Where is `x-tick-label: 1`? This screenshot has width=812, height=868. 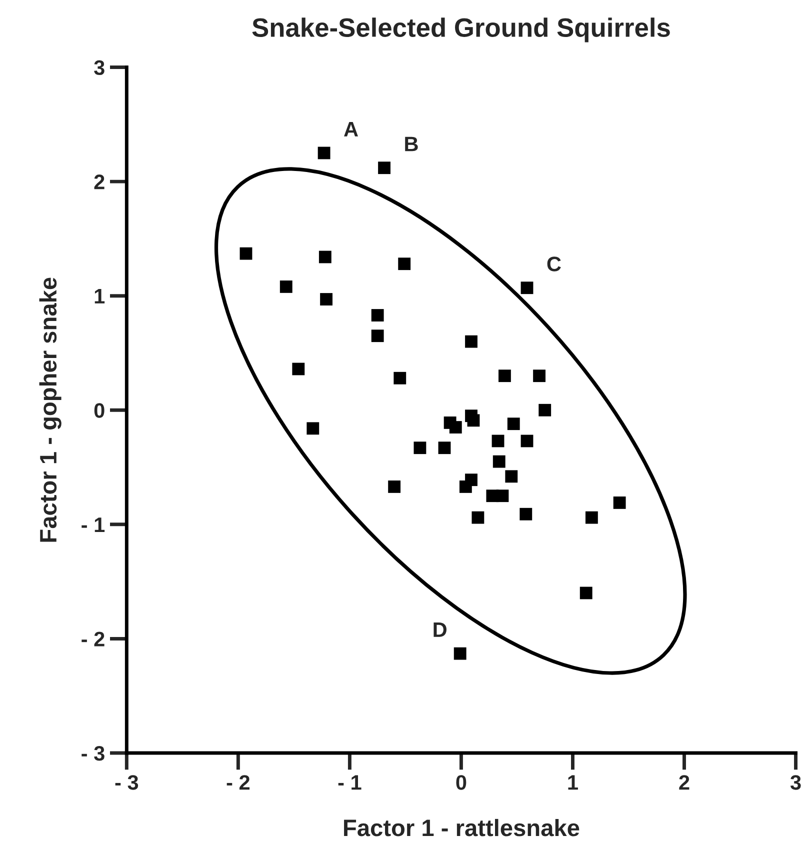
x-tick-label: 1 is located at coordinates (573, 782).